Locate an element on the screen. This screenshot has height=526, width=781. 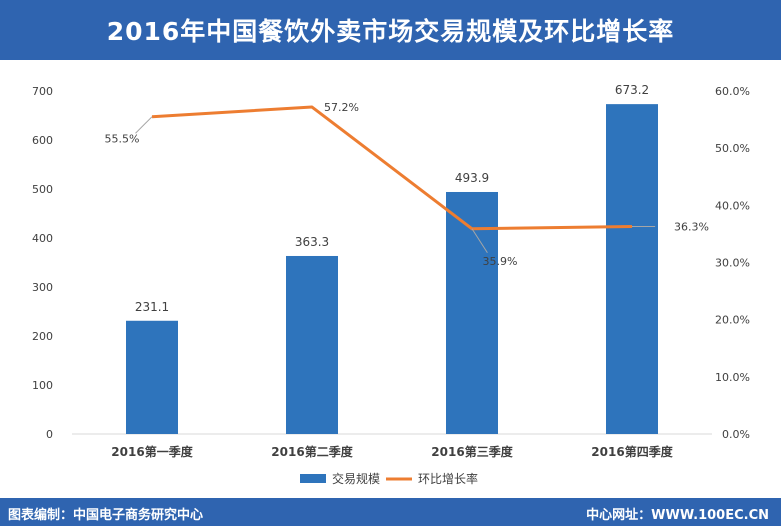
right-axis-tick-label: 50.0% is located at coordinates (732, 148).